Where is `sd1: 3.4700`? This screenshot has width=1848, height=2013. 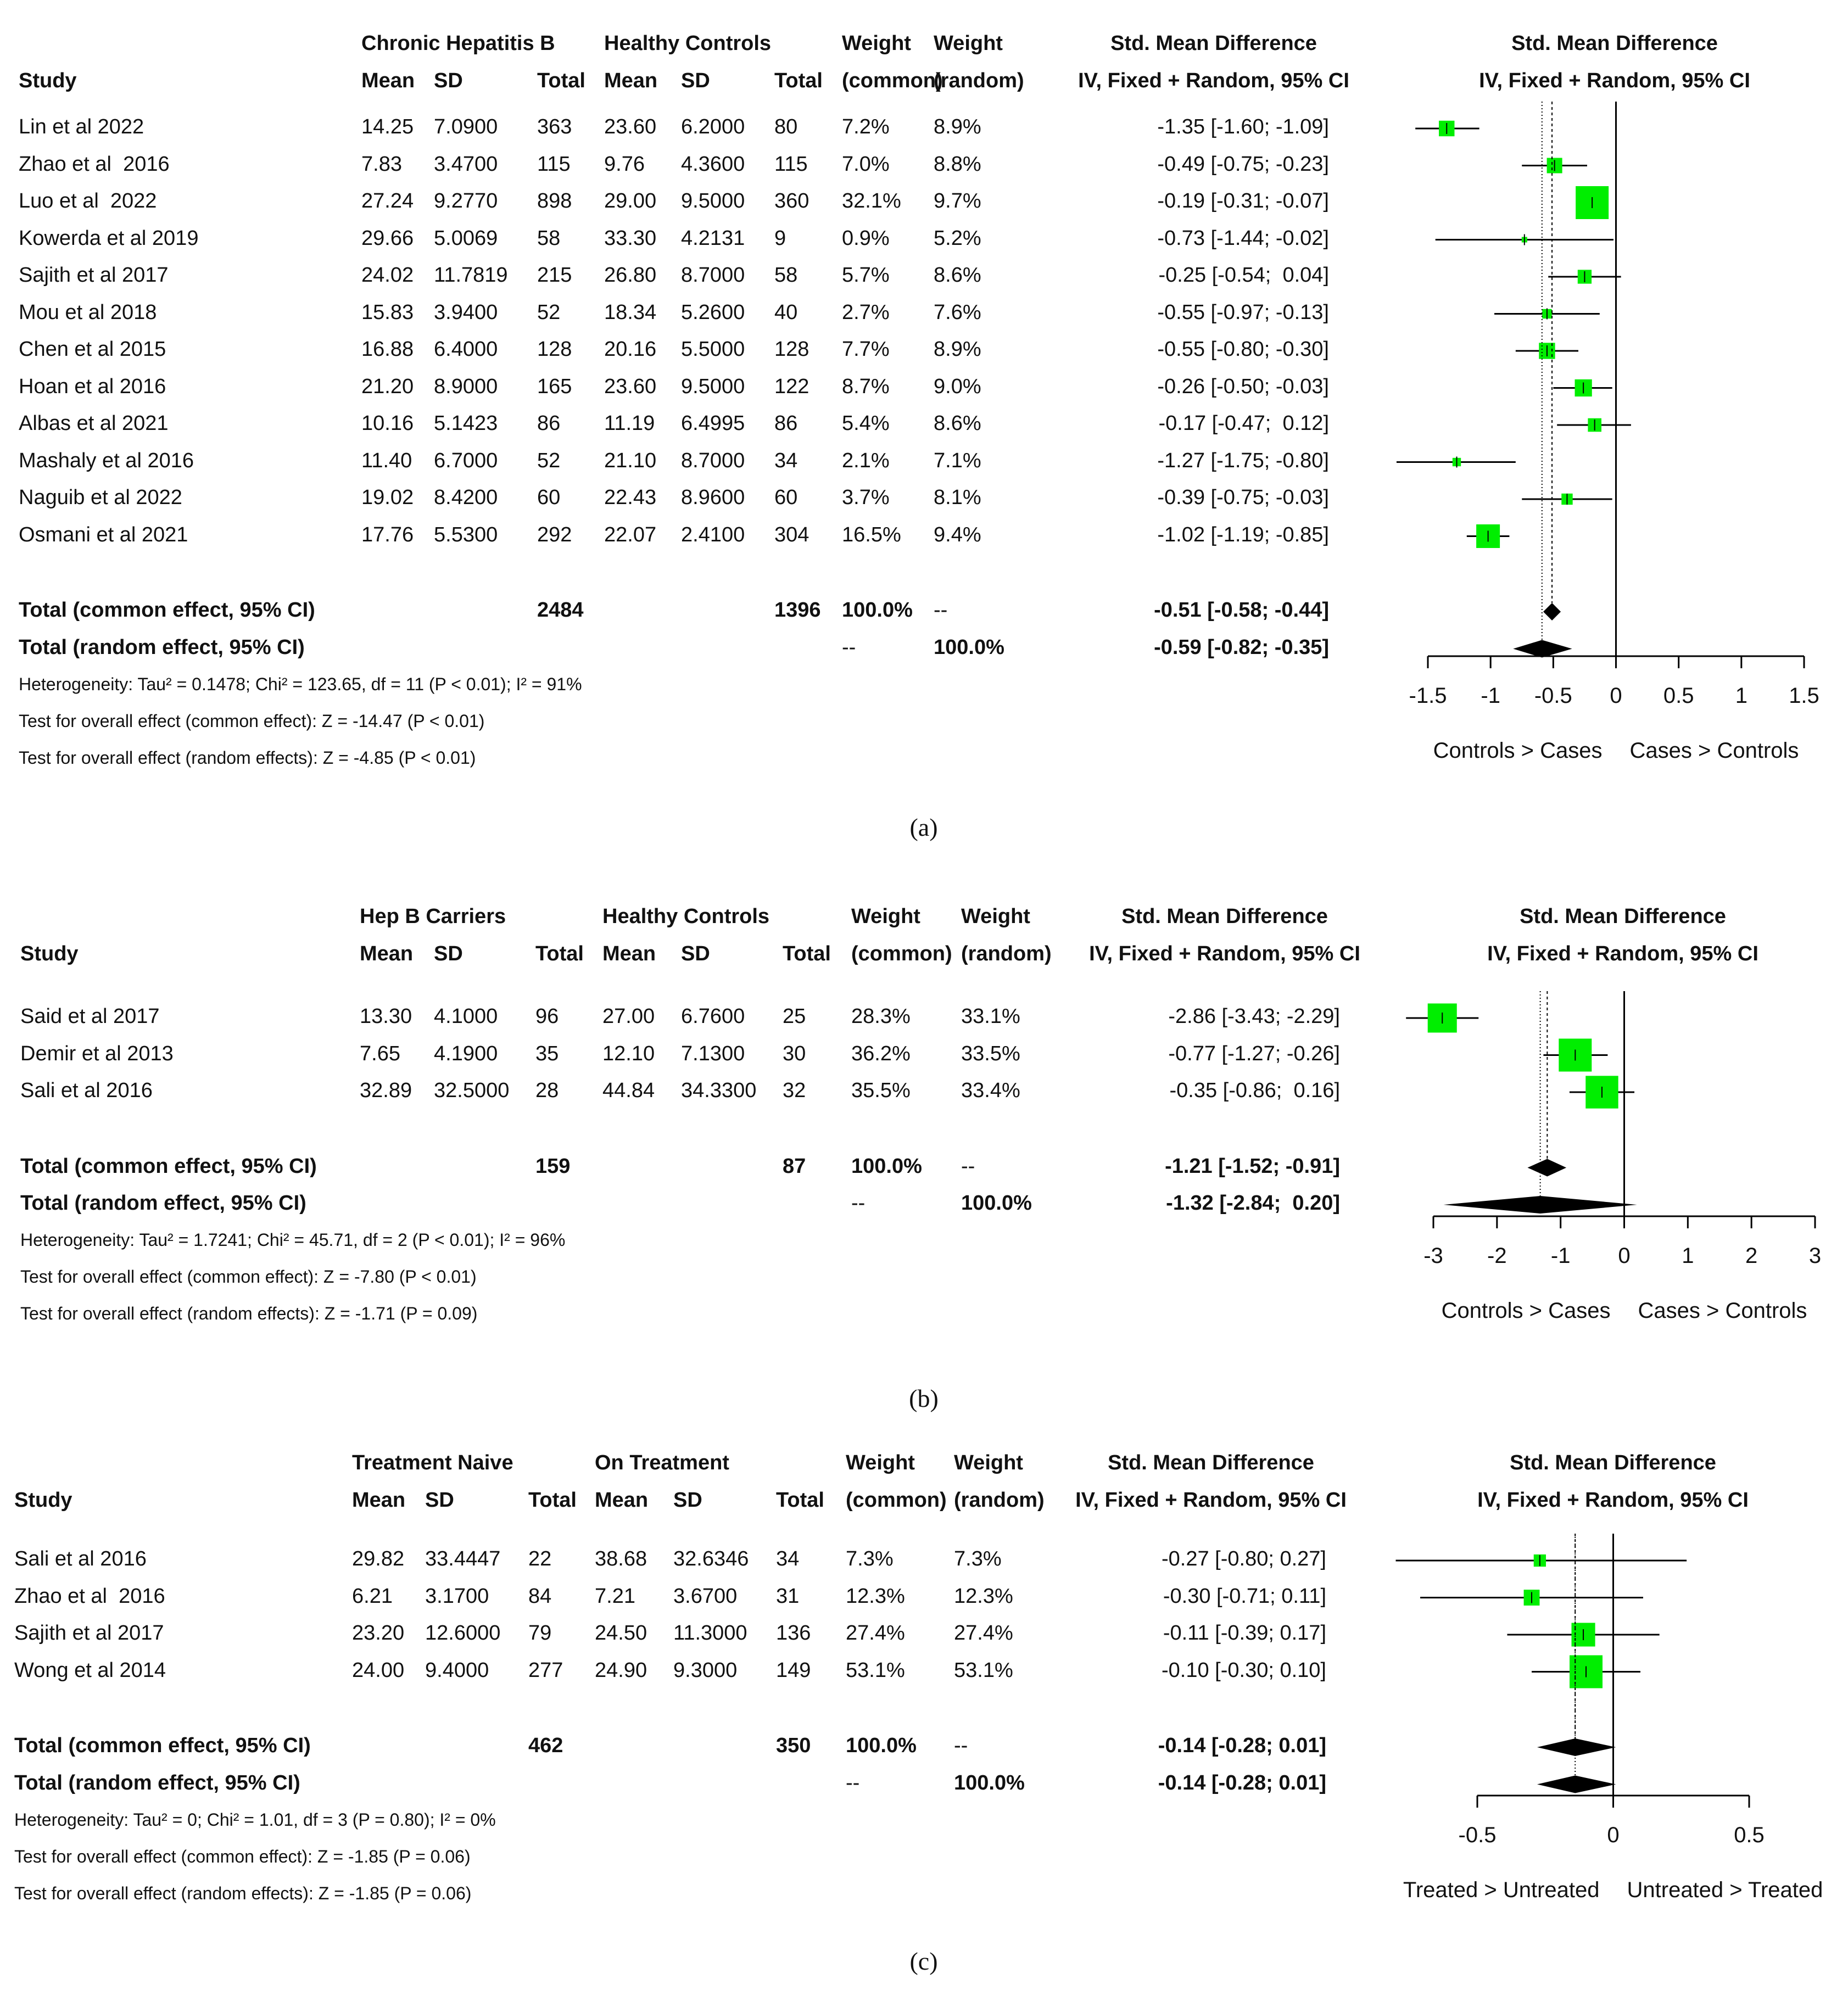
sd1: 3.4700 is located at coordinates (466, 164).